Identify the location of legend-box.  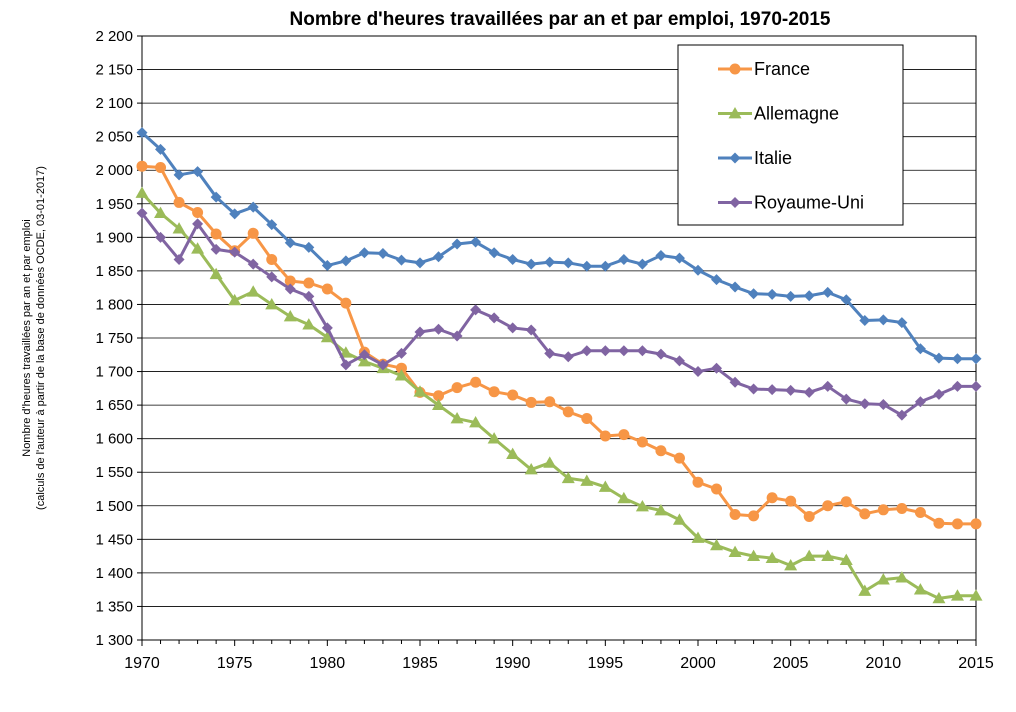
(790, 135).